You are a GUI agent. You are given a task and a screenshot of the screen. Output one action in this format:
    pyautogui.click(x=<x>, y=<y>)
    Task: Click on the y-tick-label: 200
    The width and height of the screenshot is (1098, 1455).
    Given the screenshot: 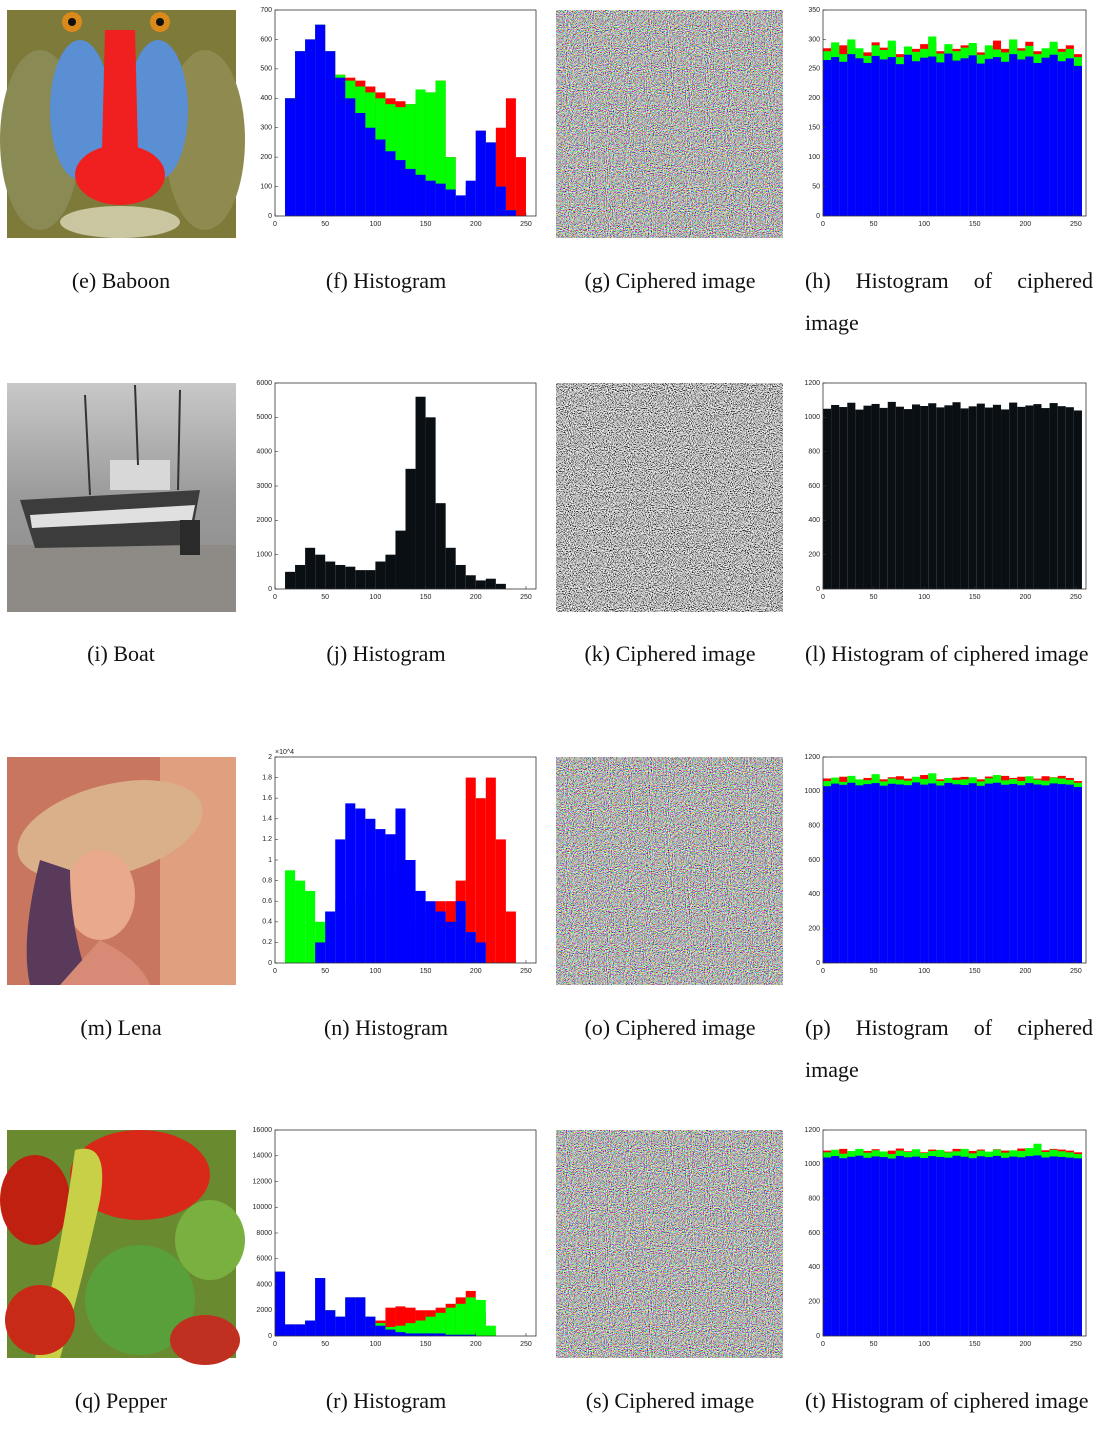 What is the action you would take?
    pyautogui.click(x=814, y=555)
    